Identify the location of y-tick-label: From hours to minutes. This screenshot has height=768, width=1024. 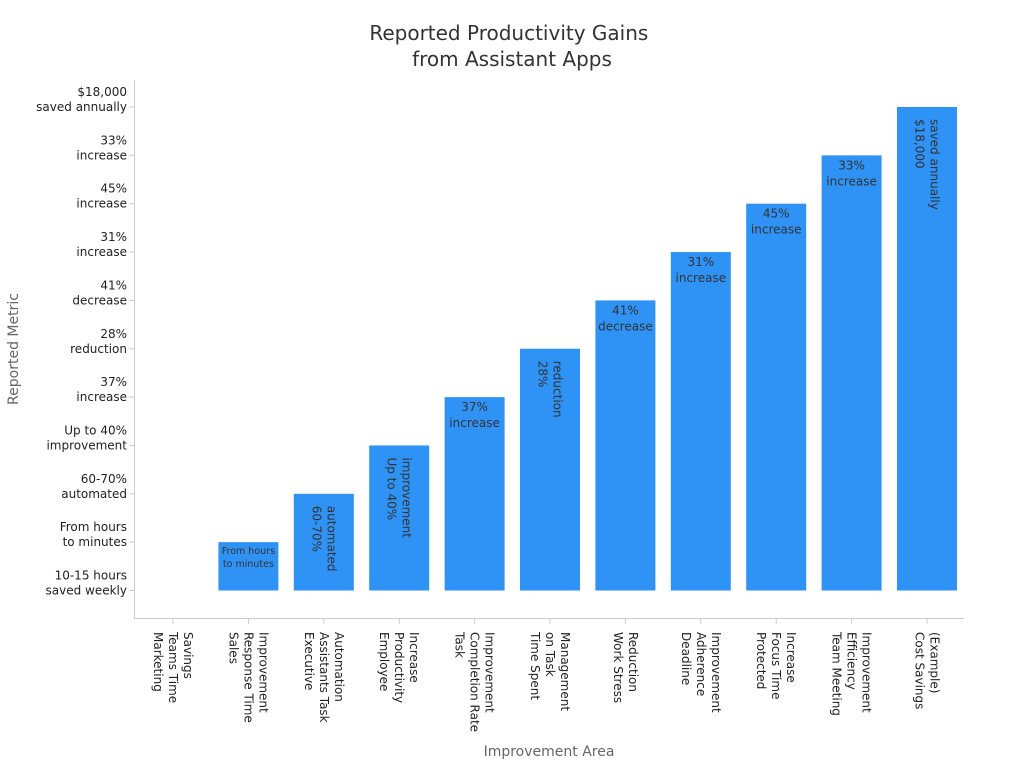
(93, 534).